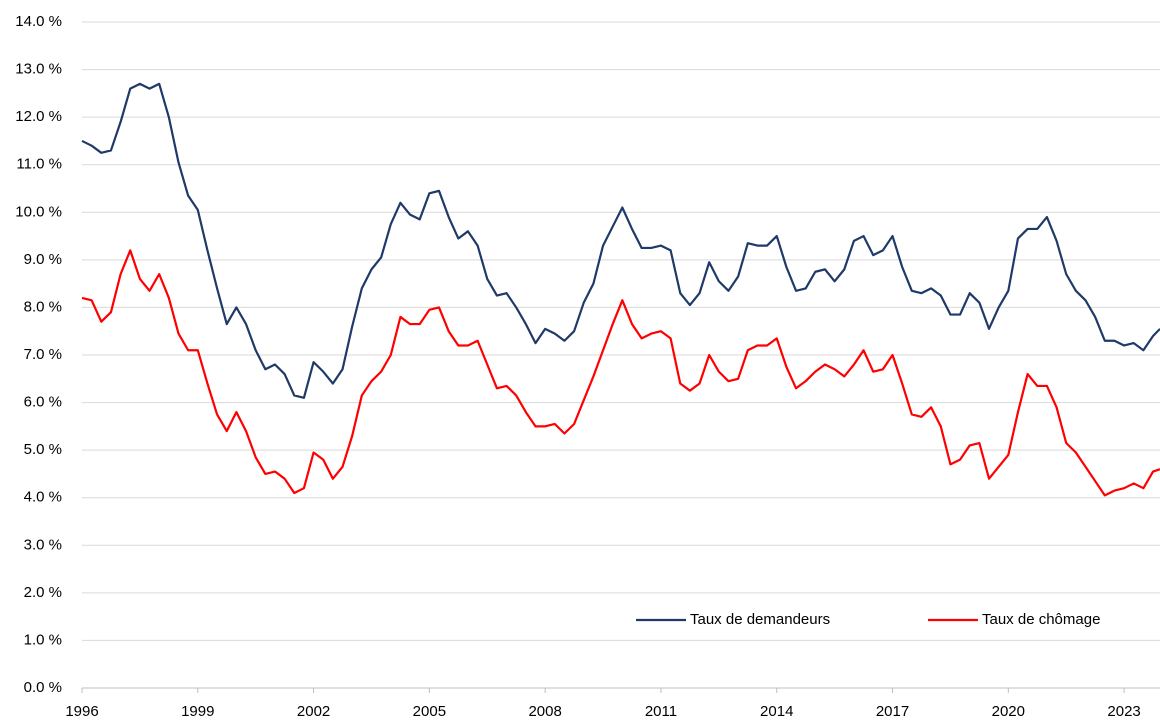  I want to click on x-tick-label: 2017, so click(892, 711).